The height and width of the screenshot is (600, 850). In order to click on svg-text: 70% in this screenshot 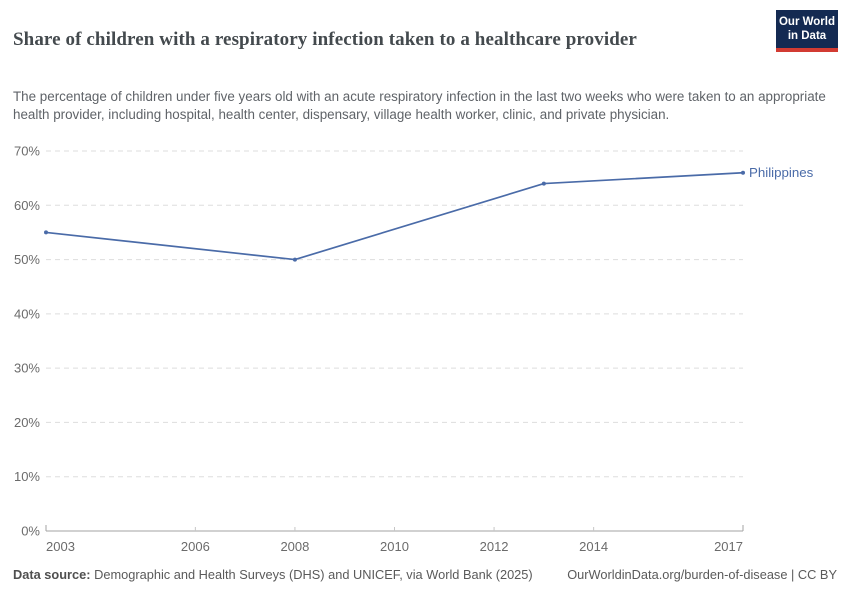, I will do `click(27, 151)`.